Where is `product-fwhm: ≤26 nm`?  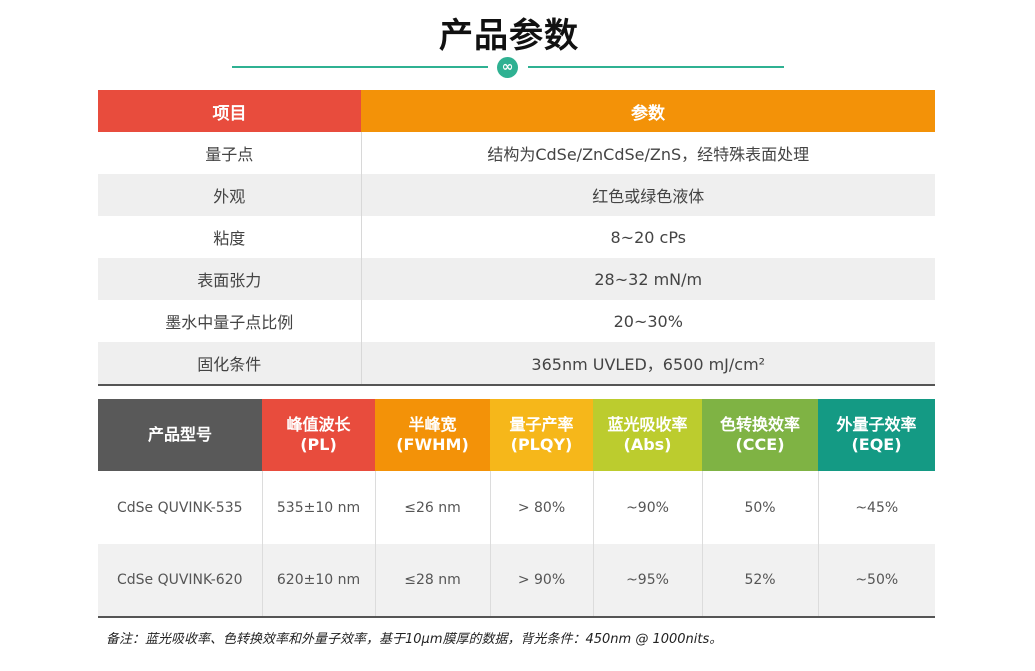 product-fwhm: ≤26 nm is located at coordinates (433, 507).